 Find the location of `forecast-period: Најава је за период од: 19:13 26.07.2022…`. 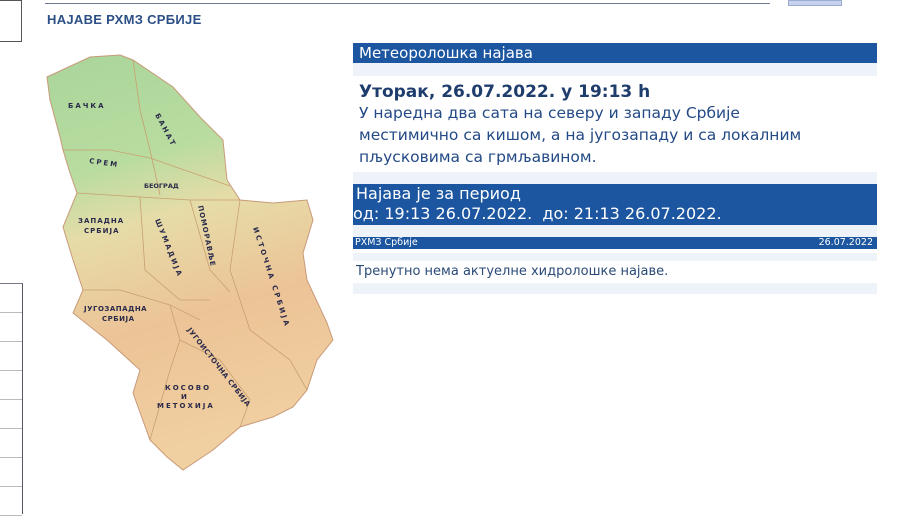

forecast-period: Најава је за период од: 19:13 26.07.2022… is located at coordinates (615, 204).